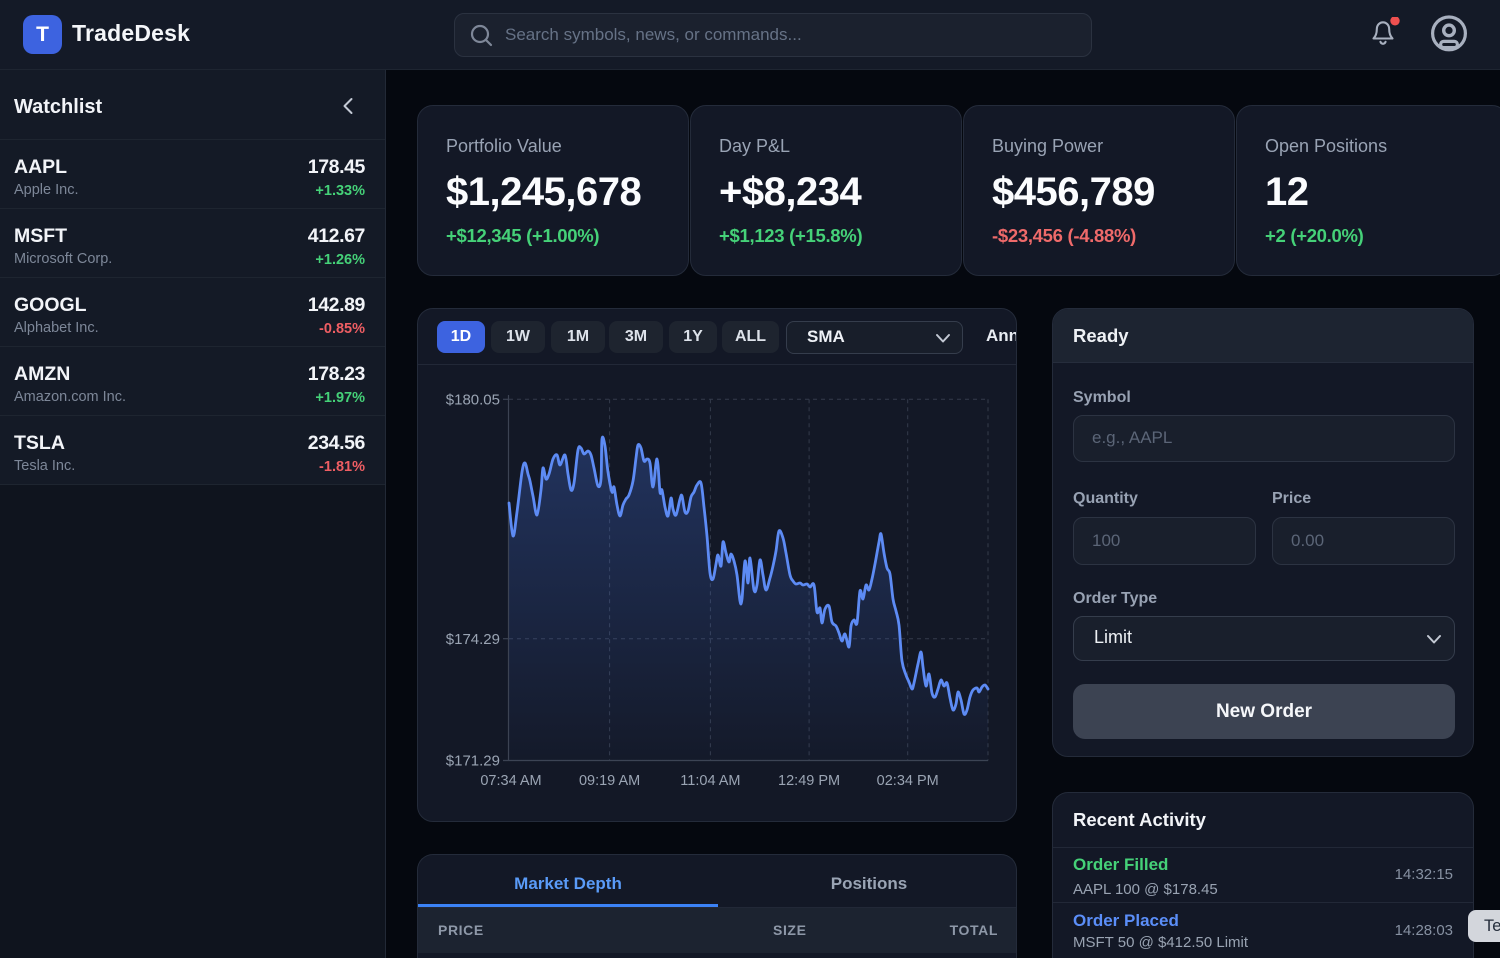 The width and height of the screenshot is (1500, 958). Describe the element at coordinates (473, 639) in the screenshot. I see `svg-text: $174.29` at that location.